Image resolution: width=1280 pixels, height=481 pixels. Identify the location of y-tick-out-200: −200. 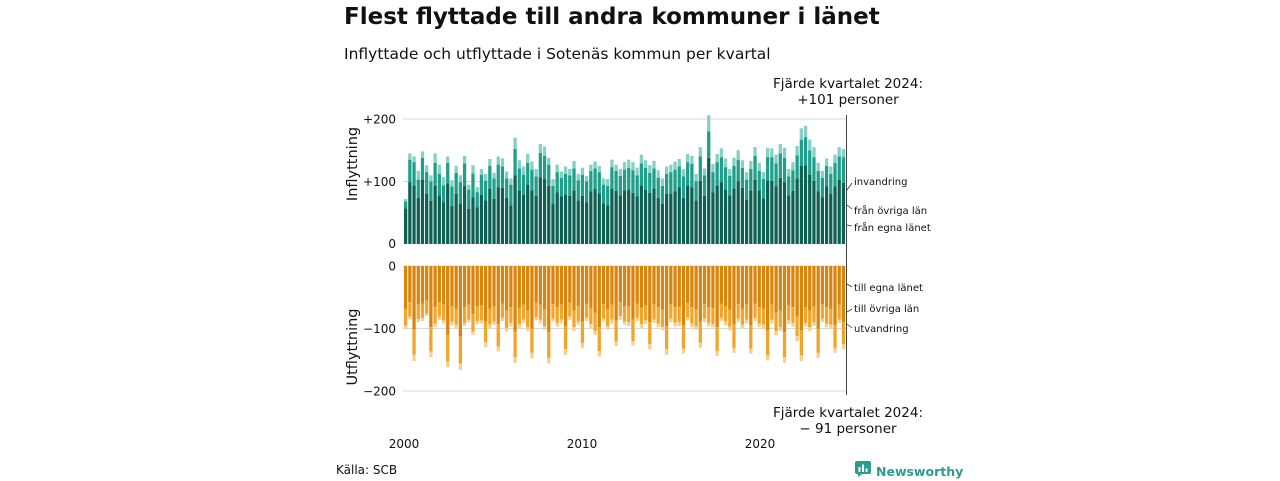
(379, 392).